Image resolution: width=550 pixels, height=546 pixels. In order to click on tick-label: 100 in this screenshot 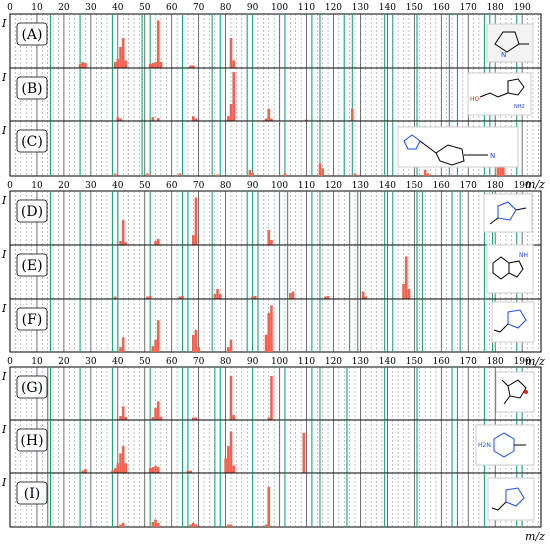, I will do `click(279, 8)`.